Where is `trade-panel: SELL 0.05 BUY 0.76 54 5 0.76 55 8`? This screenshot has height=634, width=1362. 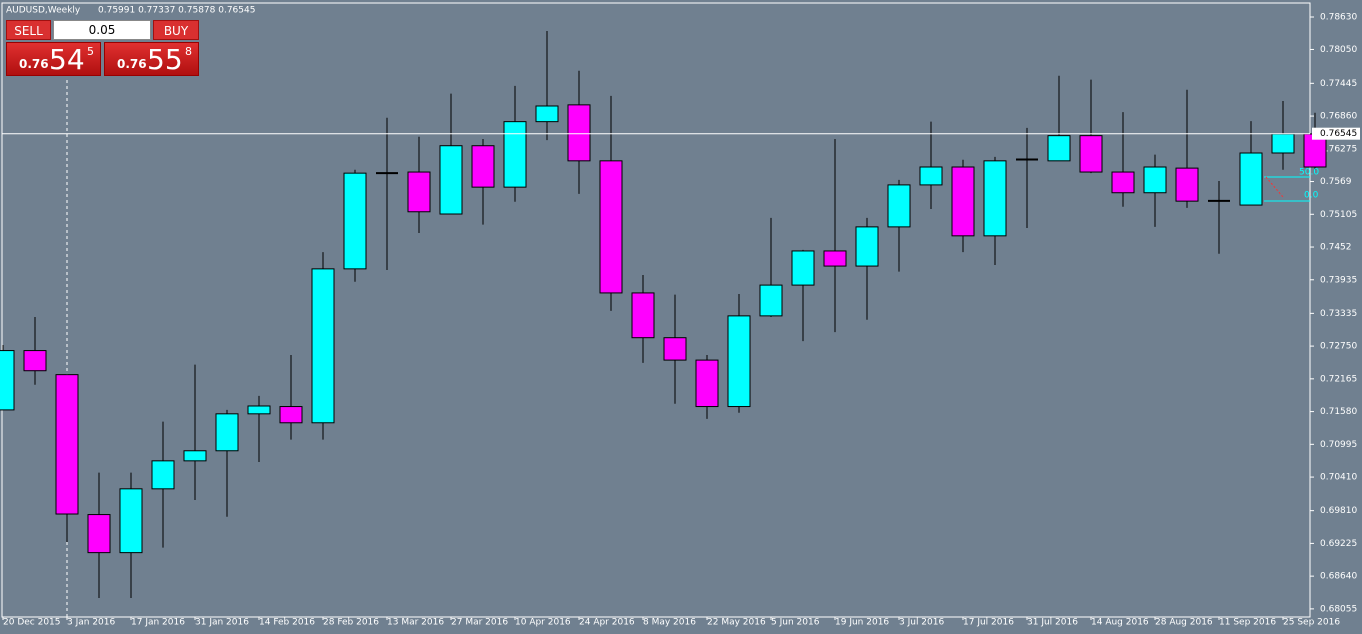 trade-panel: SELL 0.05 BUY 0.76 54 5 0.76 55 8 is located at coordinates (102, 48).